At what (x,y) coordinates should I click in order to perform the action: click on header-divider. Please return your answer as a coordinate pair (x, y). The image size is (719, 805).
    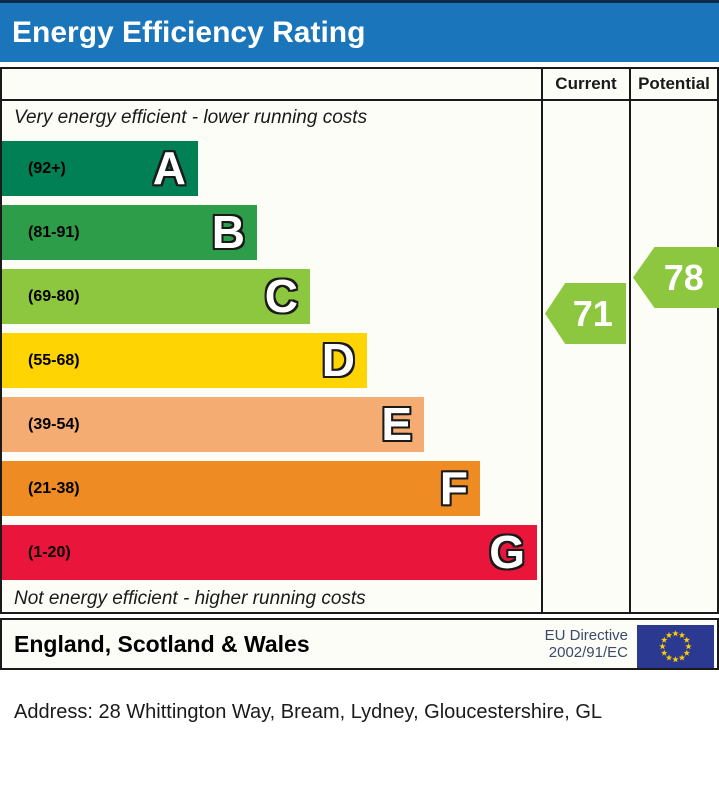
    Looking at the image, I should click on (359, 100).